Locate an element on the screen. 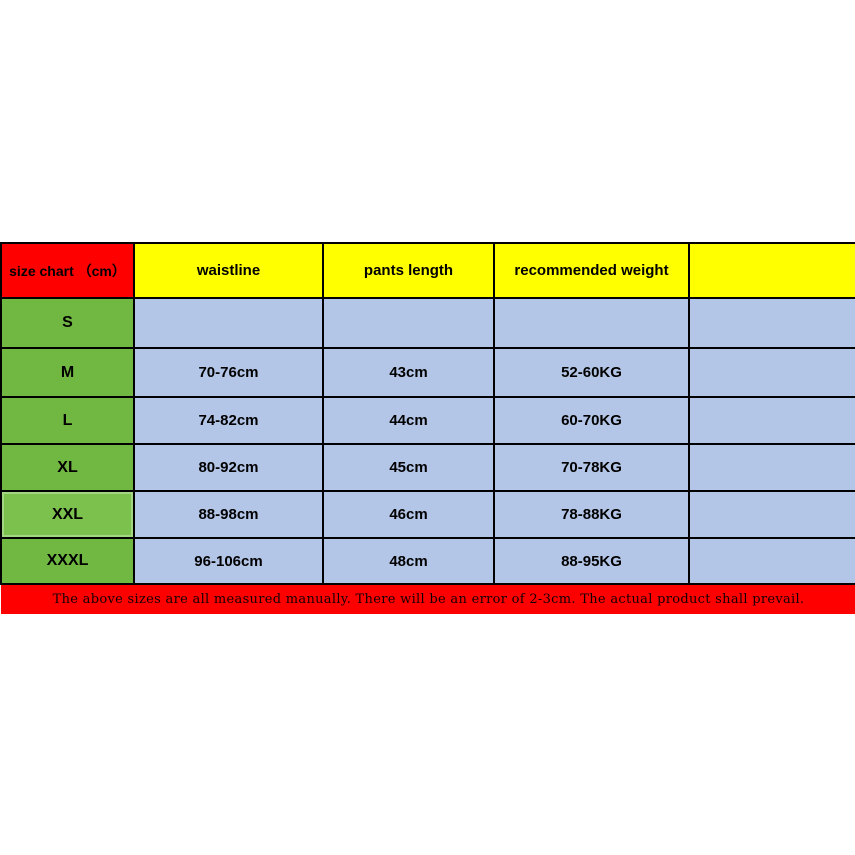  header-pants-length: pants length is located at coordinates (408, 270).